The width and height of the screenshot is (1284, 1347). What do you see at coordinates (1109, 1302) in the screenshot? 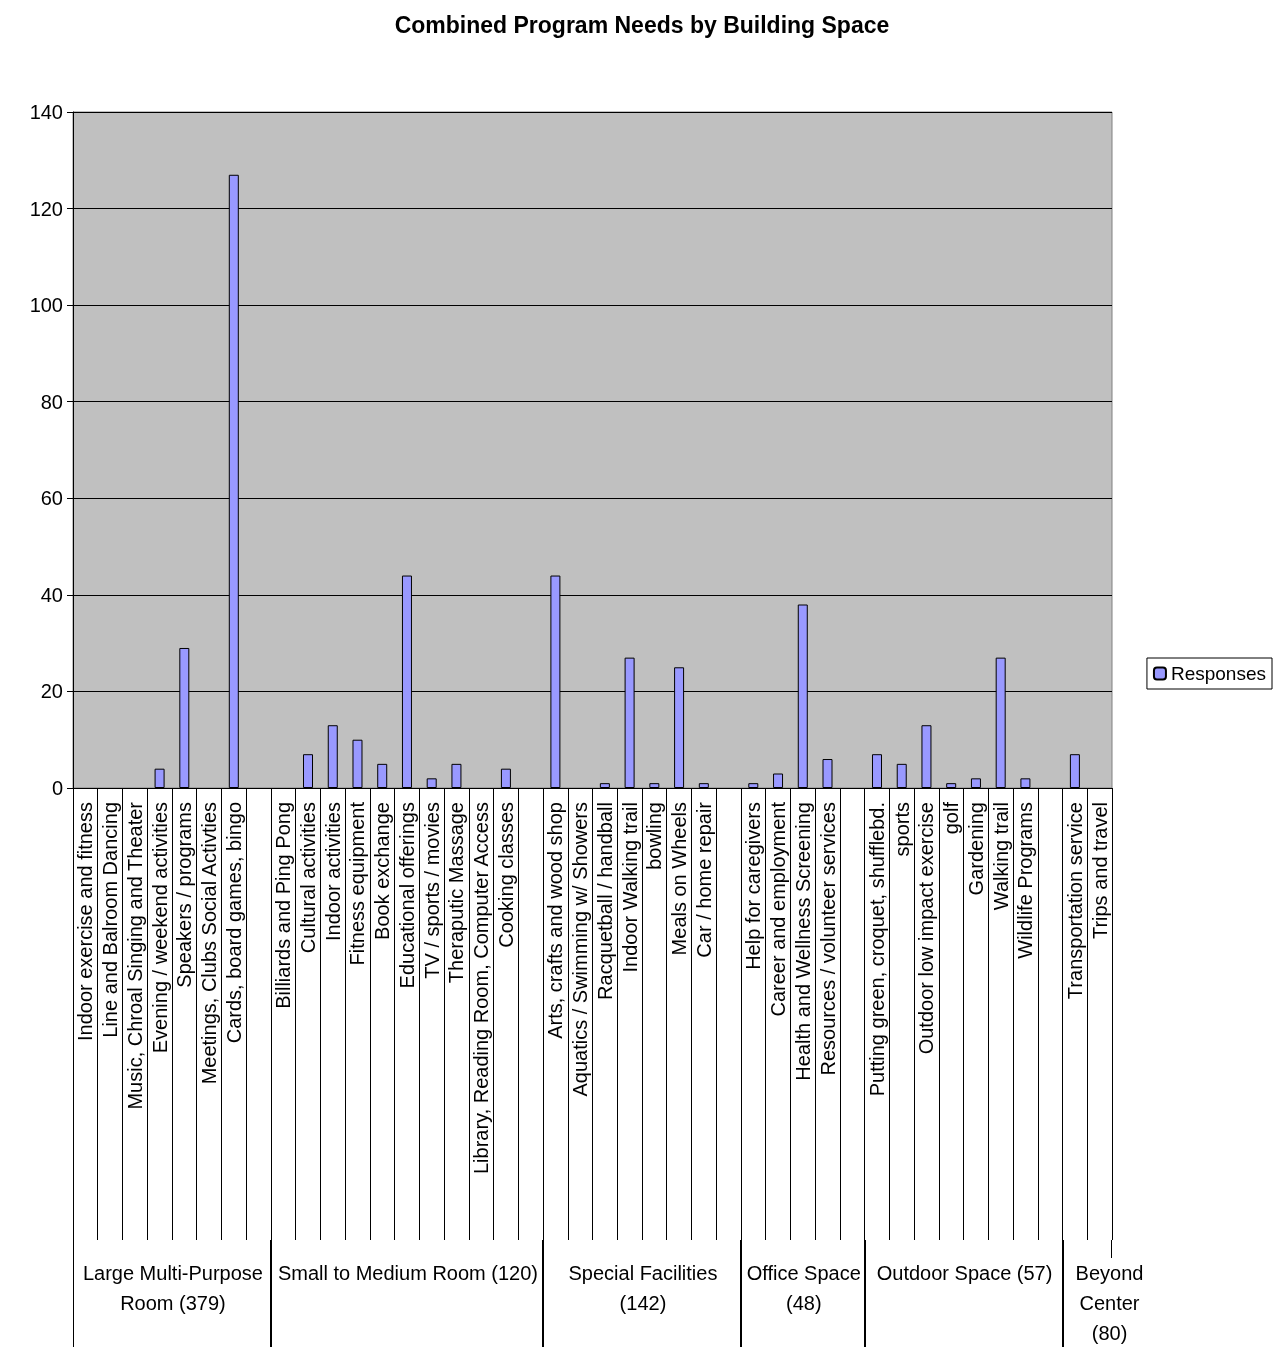
I see `text: Beyond Center (80)` at bounding box center [1109, 1302].